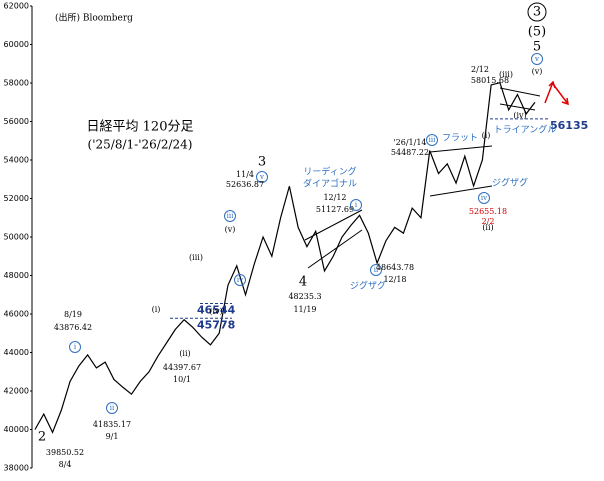 The width and height of the screenshot is (604, 481). I want to click on annotation: 9/1, so click(112, 436).